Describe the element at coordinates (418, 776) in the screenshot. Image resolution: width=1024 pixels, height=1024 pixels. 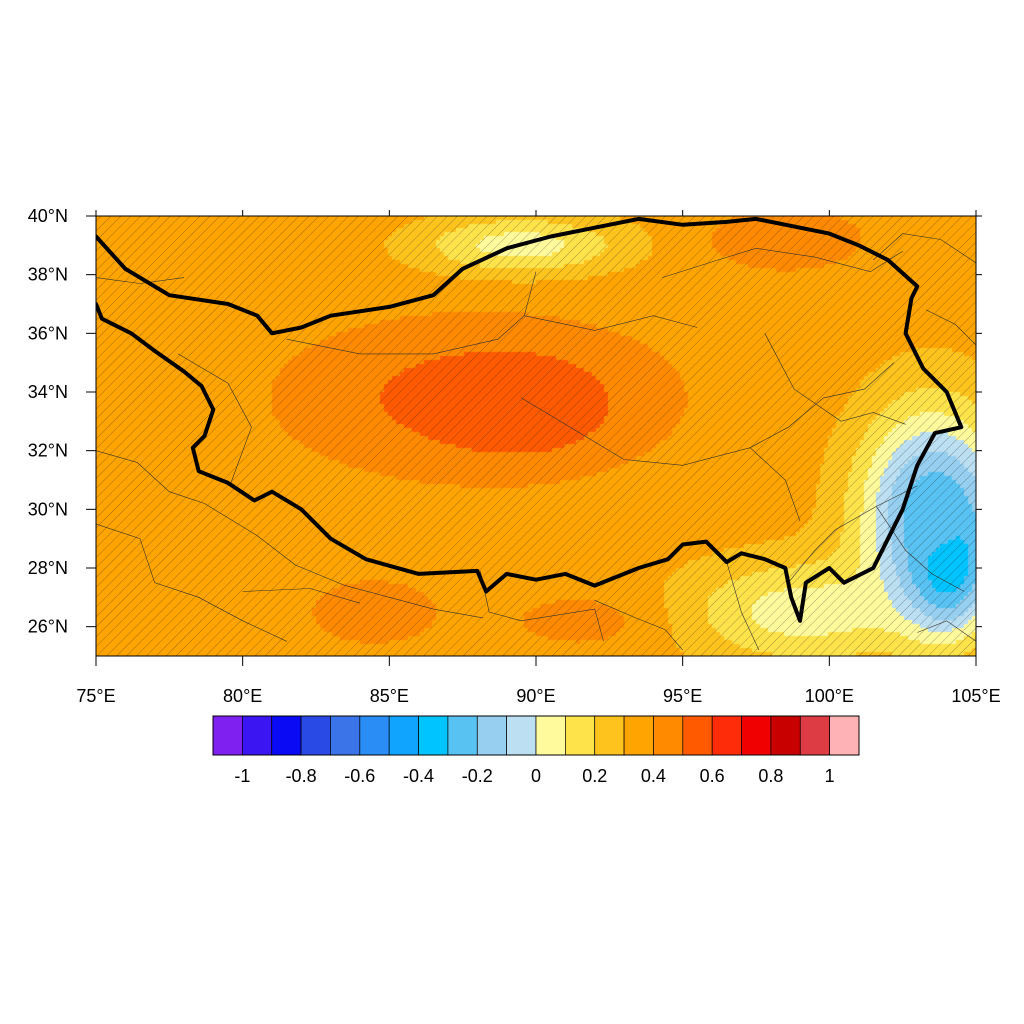
I see `colorbar-label: -0.4` at that location.